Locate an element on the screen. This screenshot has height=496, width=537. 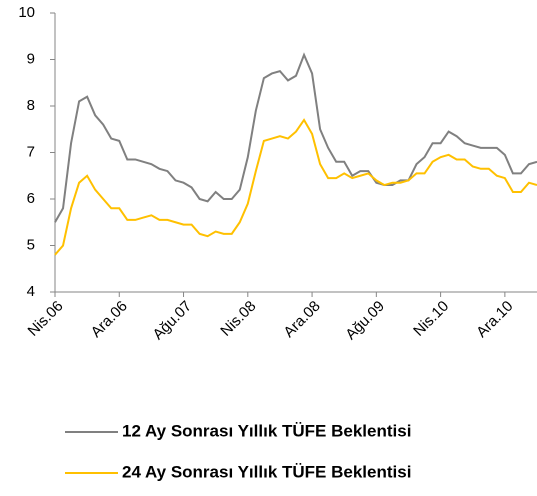
x-tick-label: Ağu.09 is located at coordinates (365, 321).